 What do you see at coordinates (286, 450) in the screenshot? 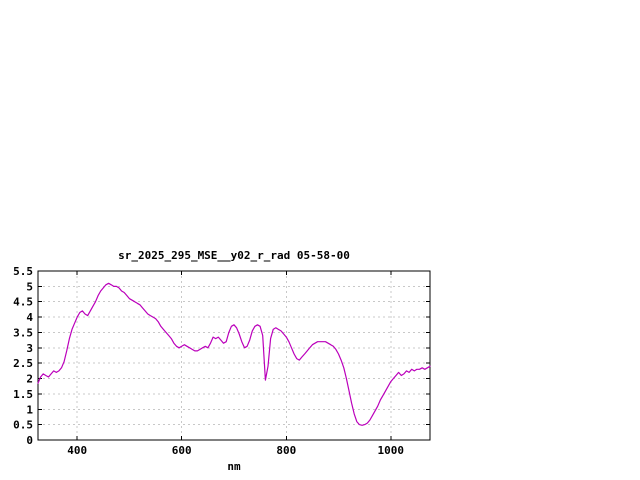
I see `x-tick-label: 800` at bounding box center [286, 450].